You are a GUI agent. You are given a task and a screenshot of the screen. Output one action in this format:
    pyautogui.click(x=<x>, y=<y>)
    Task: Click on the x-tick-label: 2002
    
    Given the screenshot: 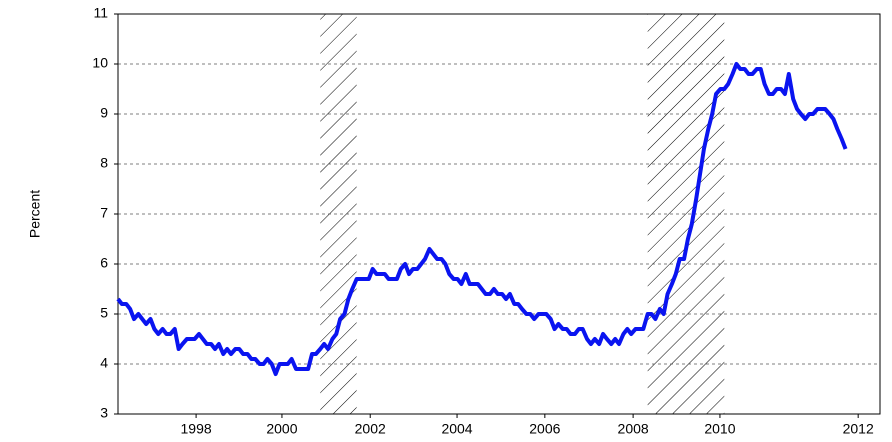 What is the action you would take?
    pyautogui.click(x=370, y=429)
    